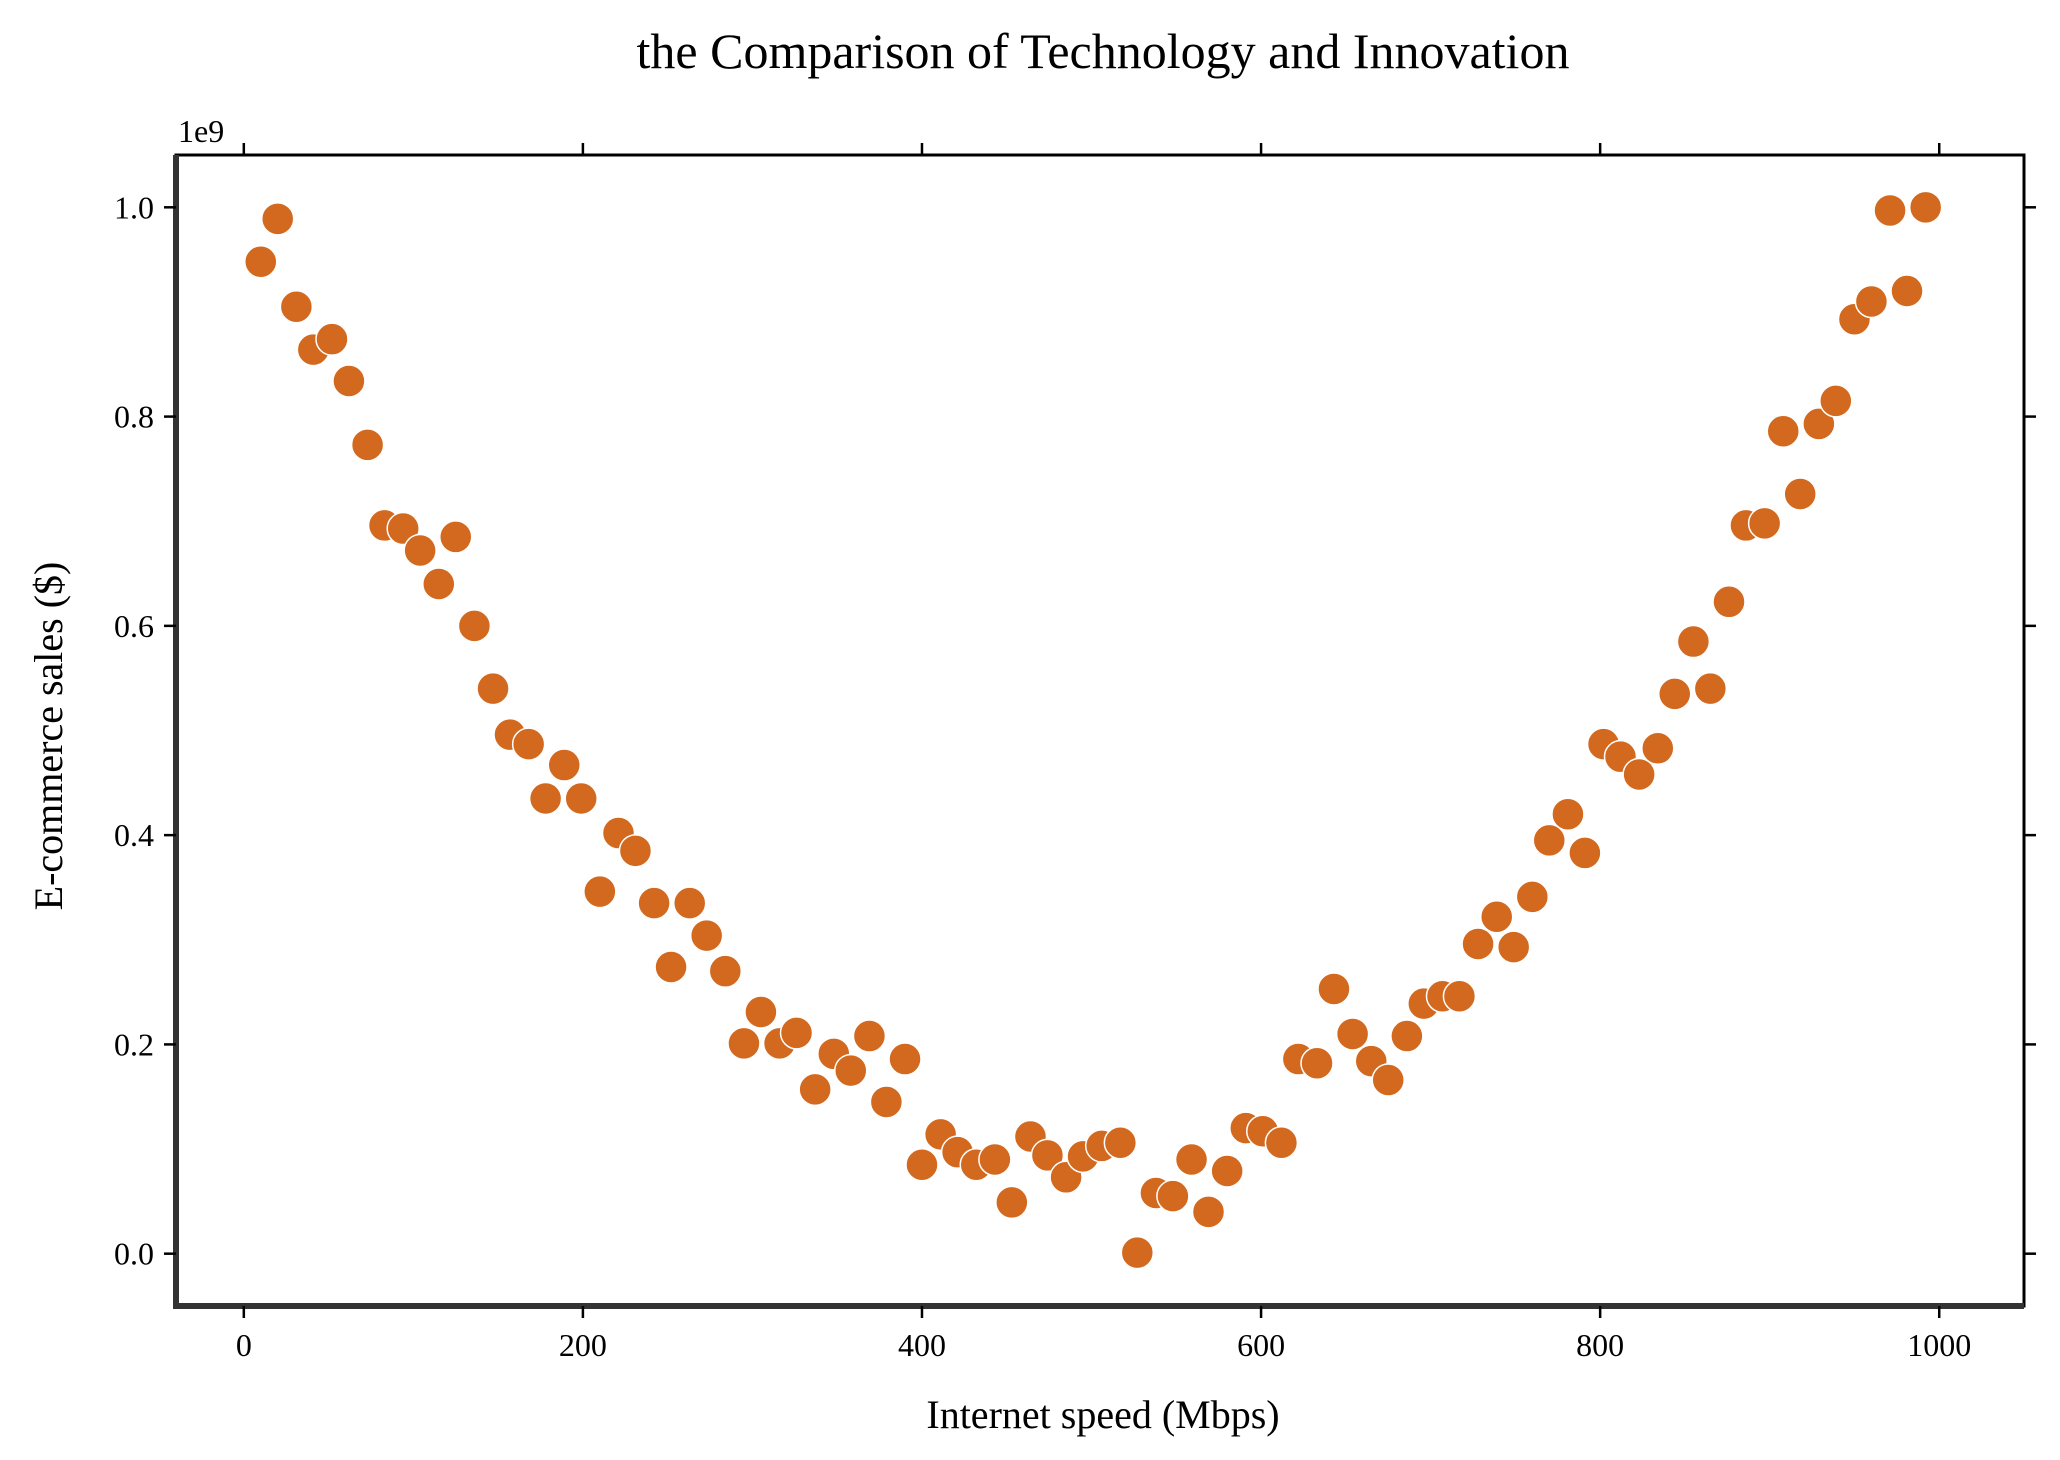 Image resolution: width=2060 pixels, height=1460 pixels. Describe the element at coordinates (1939, 1345) in the screenshot. I see `x-tick-label: 1000` at that location.